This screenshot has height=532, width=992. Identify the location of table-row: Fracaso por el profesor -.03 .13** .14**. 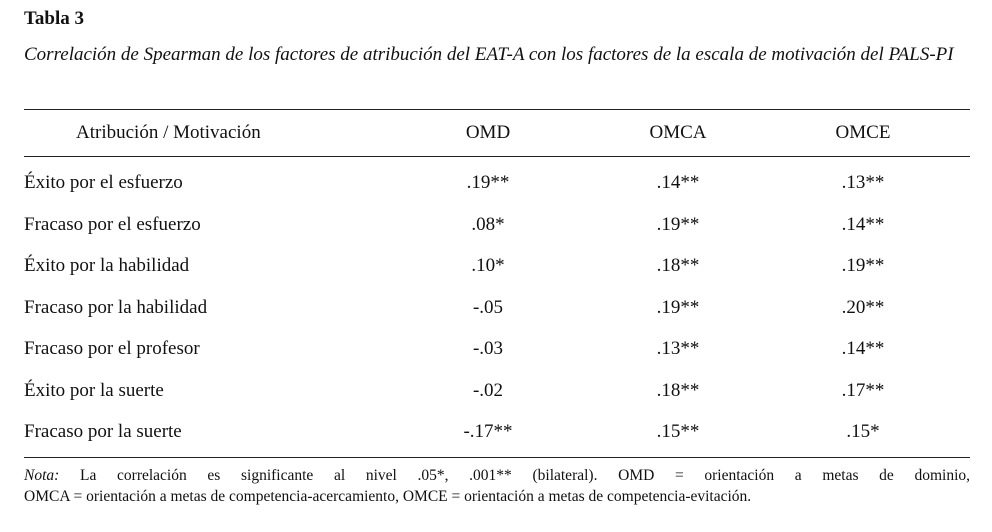
(497, 352).